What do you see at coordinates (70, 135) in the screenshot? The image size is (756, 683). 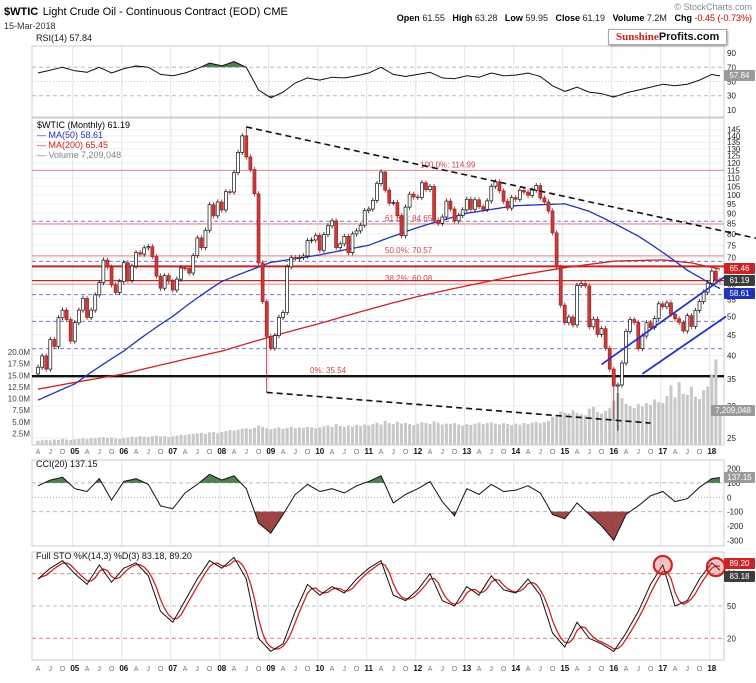 I see `legend-ma50: MA(50) 58.61` at bounding box center [70, 135].